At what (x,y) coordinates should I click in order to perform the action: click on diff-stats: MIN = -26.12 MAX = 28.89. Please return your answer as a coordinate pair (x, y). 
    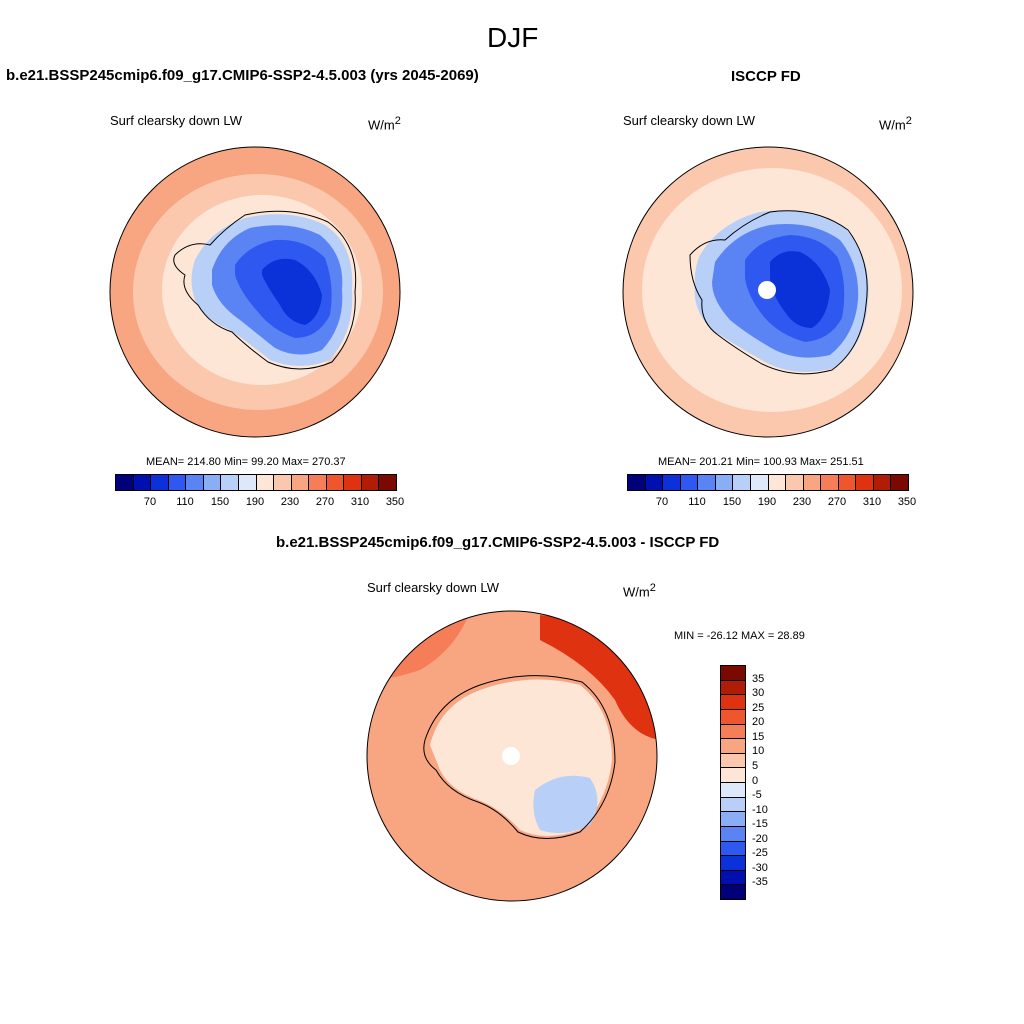
    Looking at the image, I should click on (739, 636).